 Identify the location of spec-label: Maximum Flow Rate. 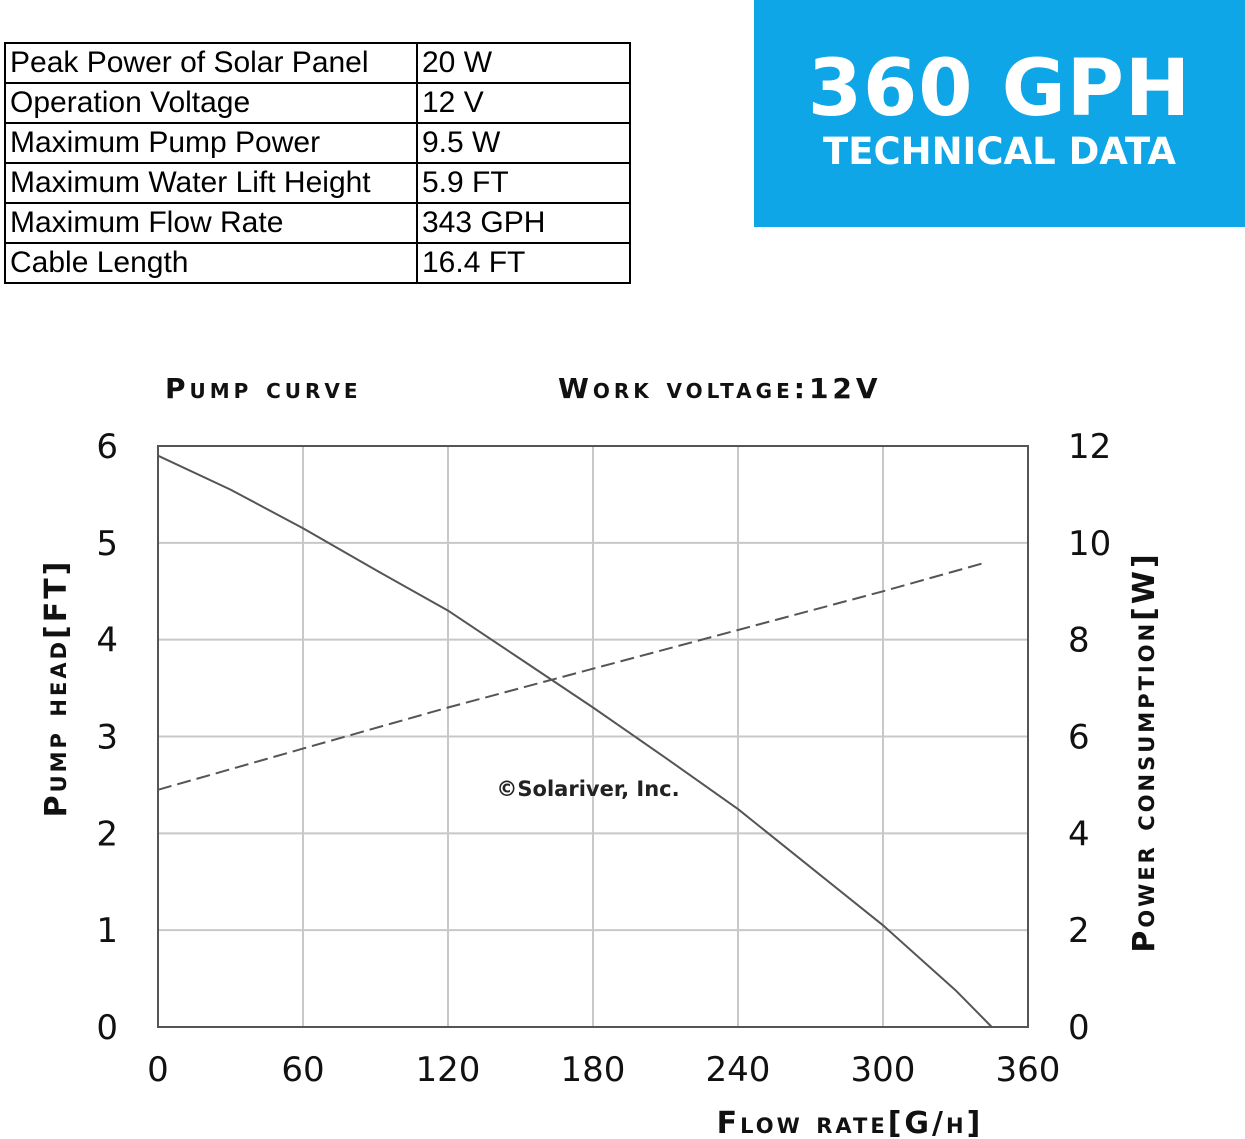
(211, 223).